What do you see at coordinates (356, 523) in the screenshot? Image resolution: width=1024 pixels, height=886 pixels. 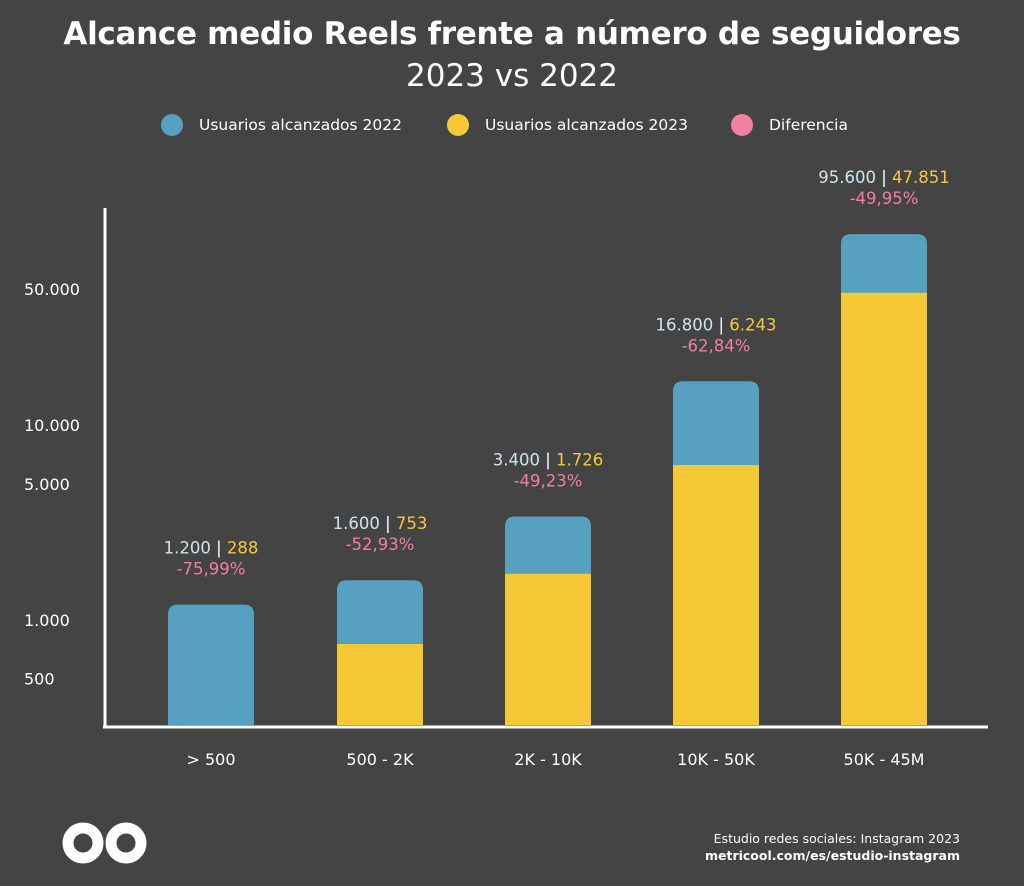 I see `value-2022: 1.600` at bounding box center [356, 523].